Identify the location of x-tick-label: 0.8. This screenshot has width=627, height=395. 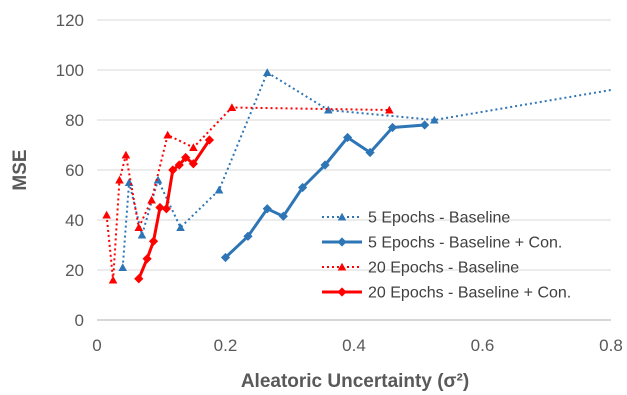
(611, 345).